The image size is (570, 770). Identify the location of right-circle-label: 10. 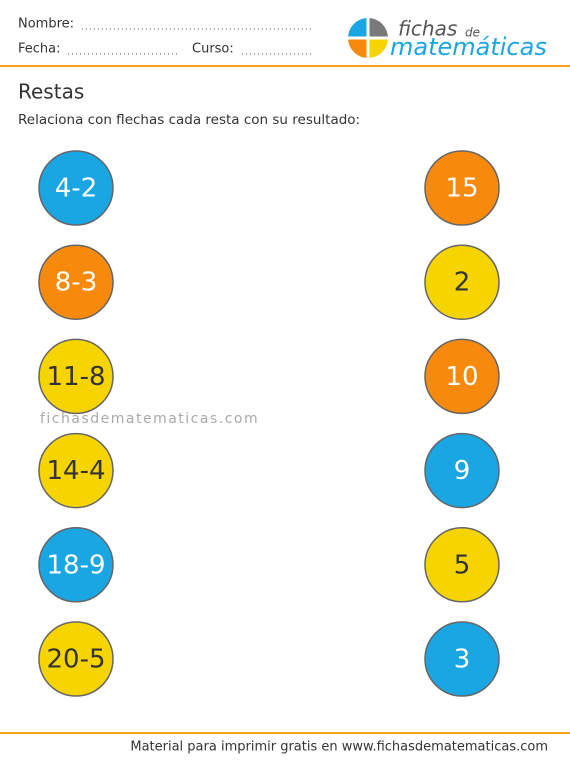
(461, 377).